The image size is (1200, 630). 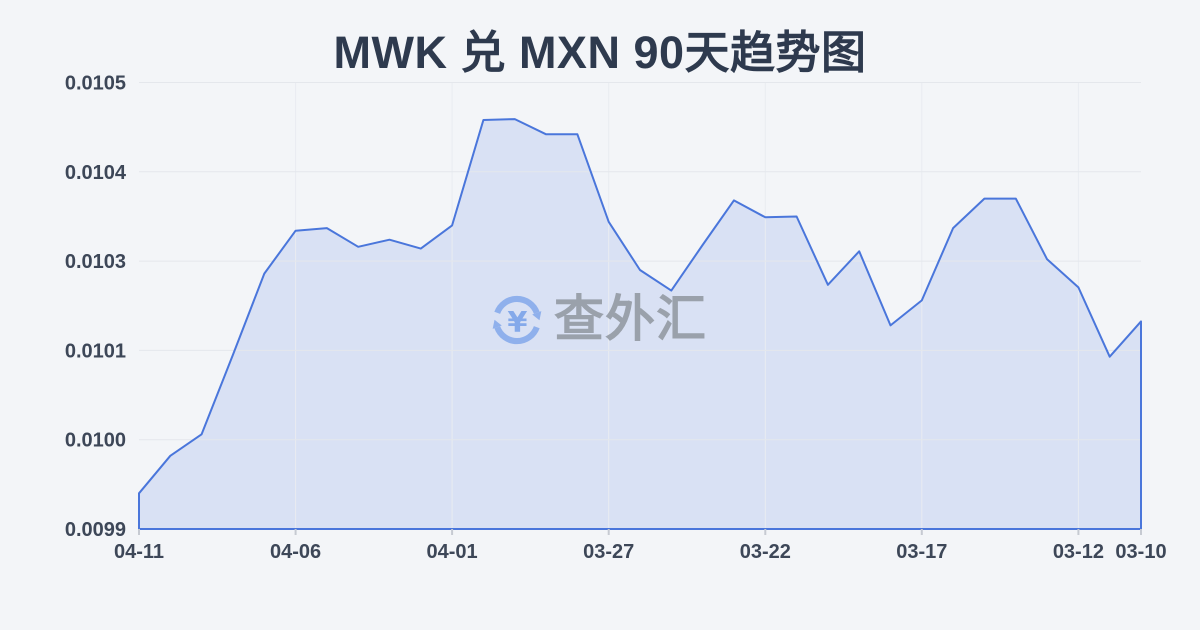 What do you see at coordinates (765, 552) in the screenshot?
I see `x-axis-label: 03-22` at bounding box center [765, 552].